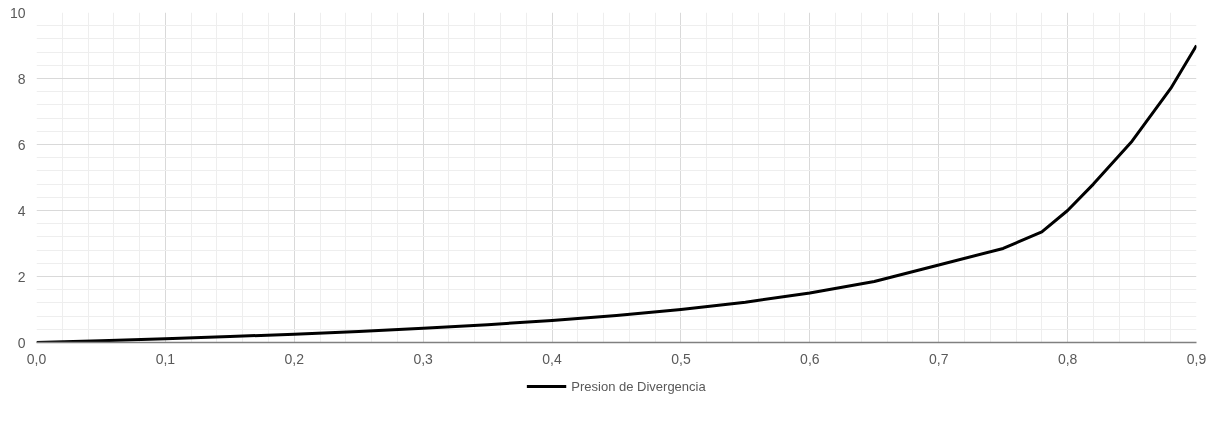  What do you see at coordinates (165, 358) in the screenshot?
I see `x-tick-label: 0,1` at bounding box center [165, 358].